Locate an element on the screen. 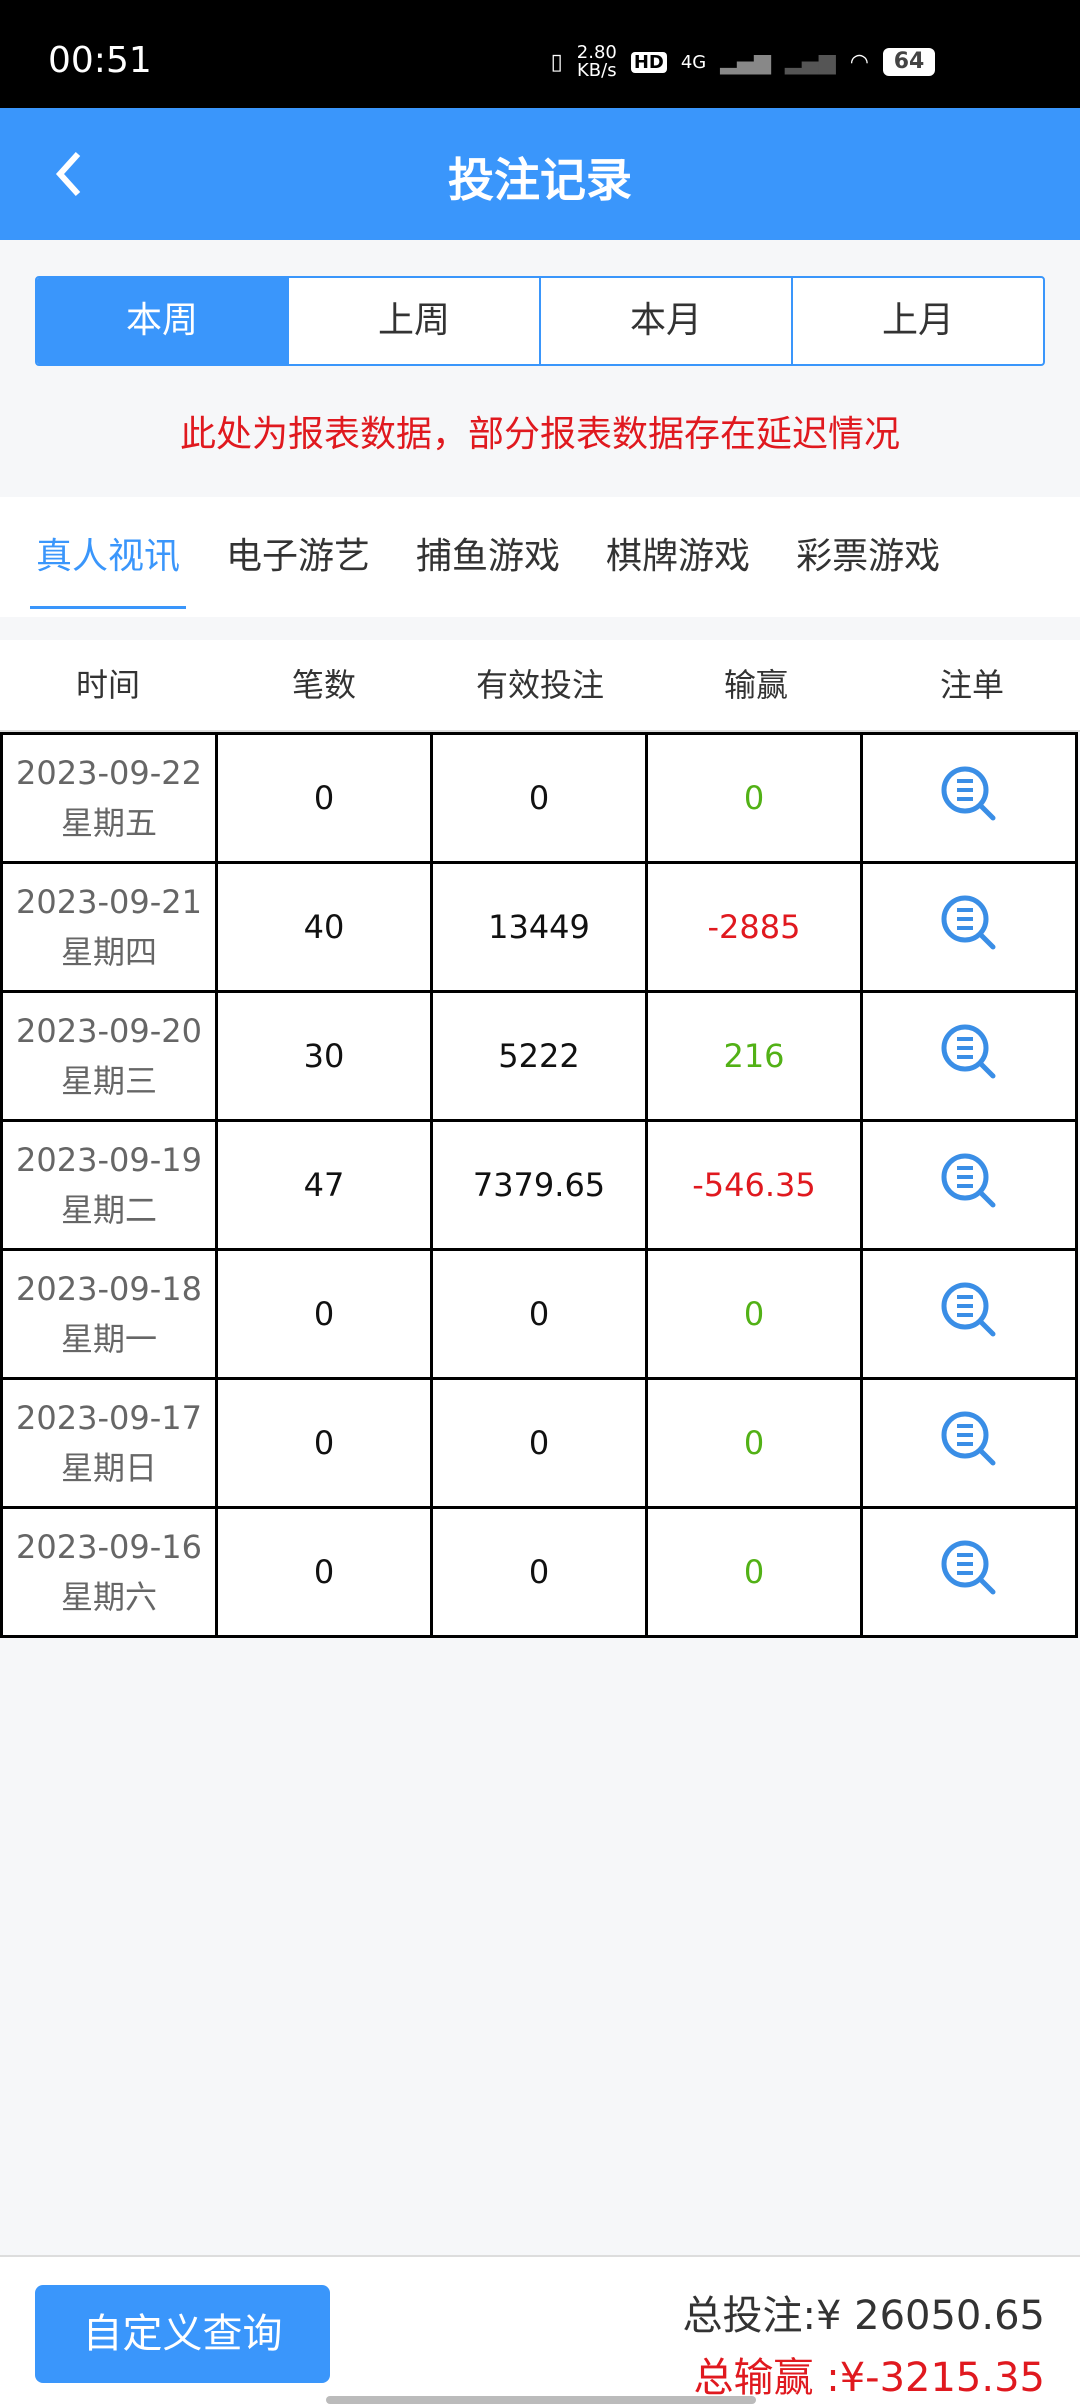  category-tabs: 真人视讯 电子游艺 捕鱼游戏 棋牌游戏 彩票游戏 is located at coordinates (540, 557).